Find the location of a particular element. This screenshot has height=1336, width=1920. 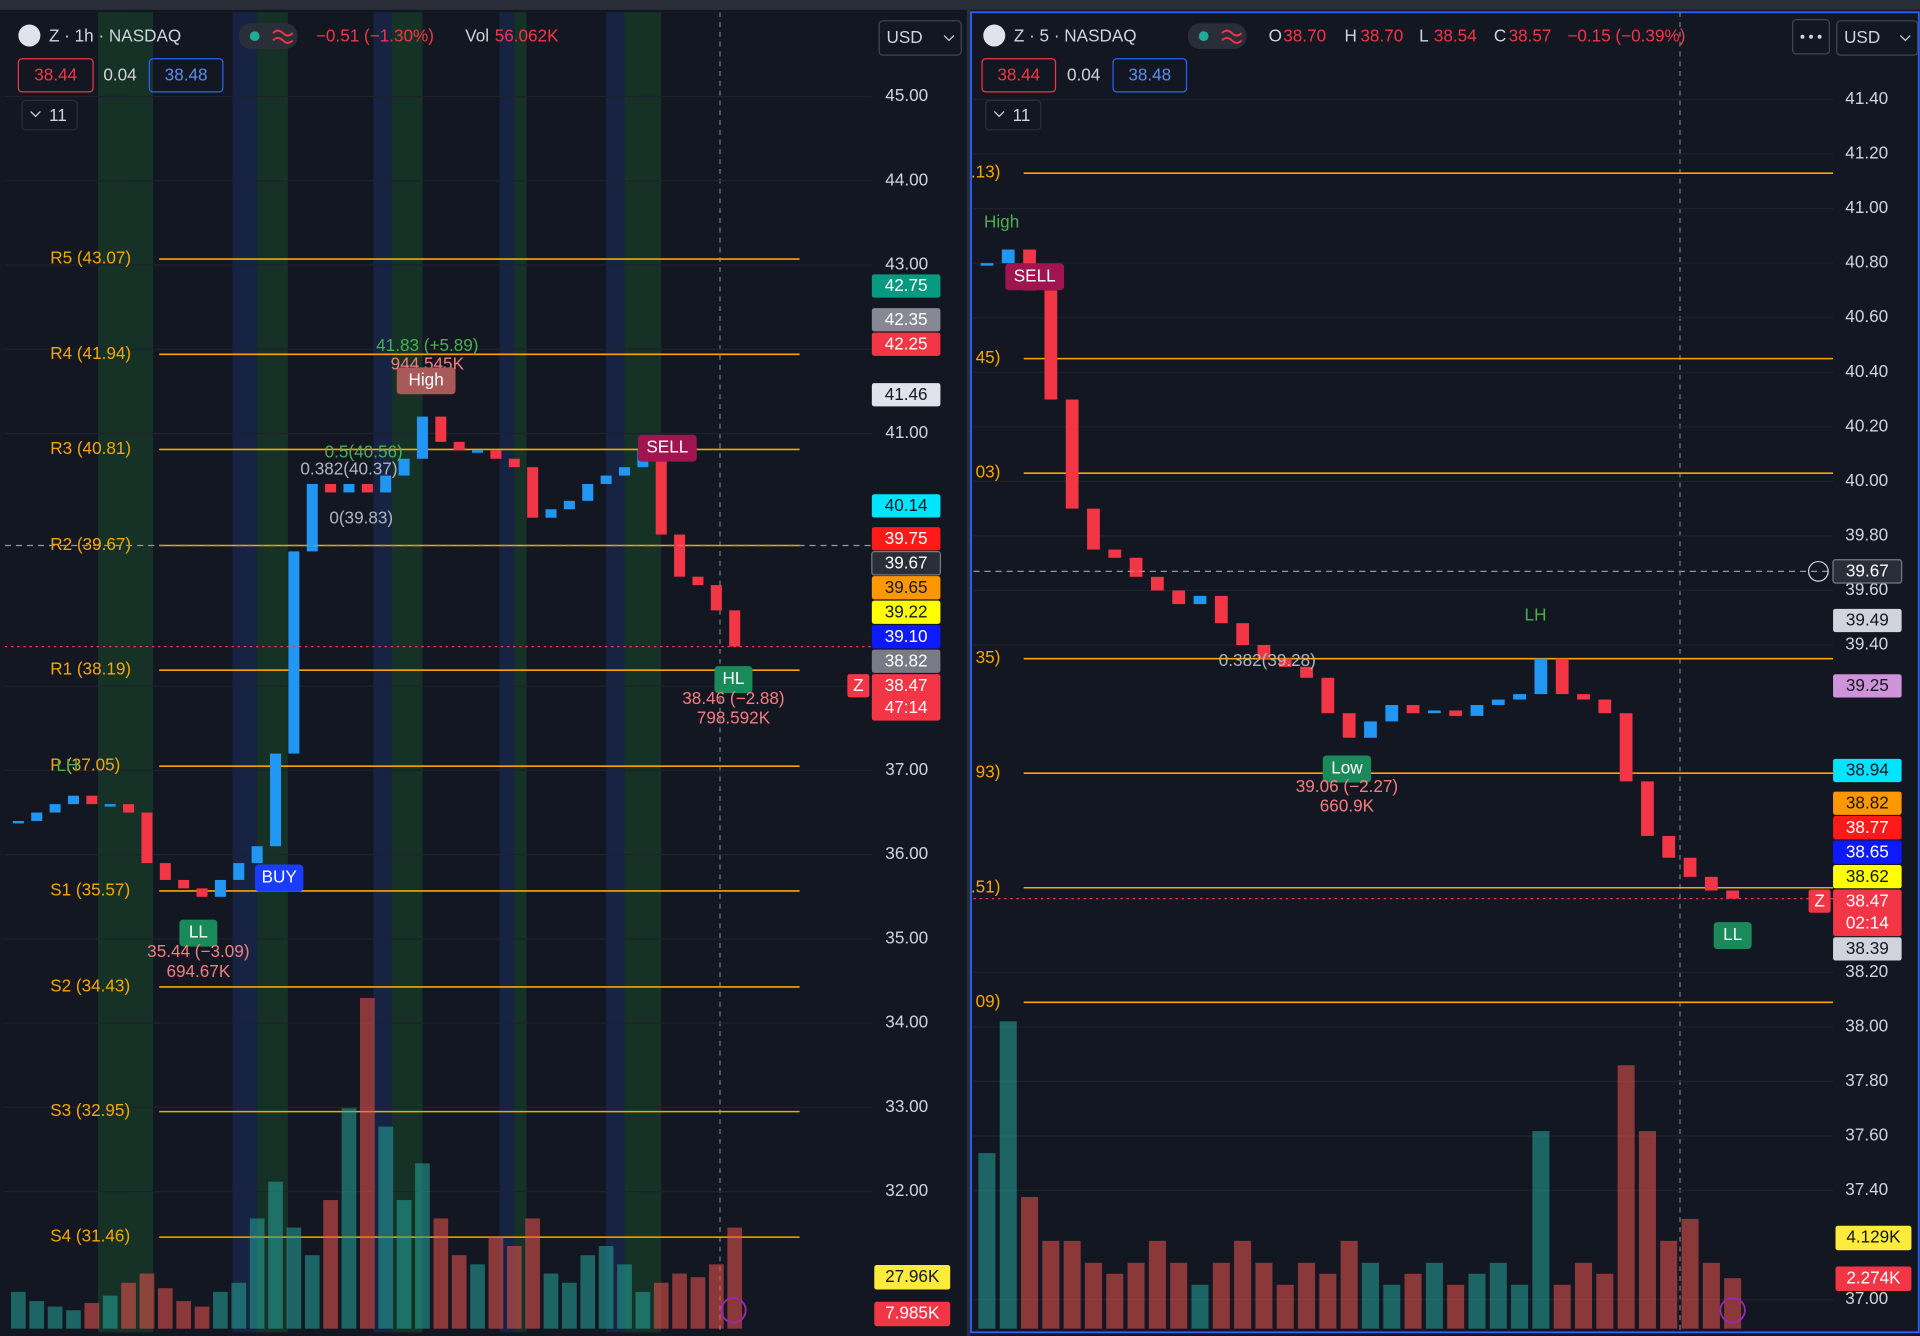

symbol-tag-label: Z is located at coordinates (858, 685).